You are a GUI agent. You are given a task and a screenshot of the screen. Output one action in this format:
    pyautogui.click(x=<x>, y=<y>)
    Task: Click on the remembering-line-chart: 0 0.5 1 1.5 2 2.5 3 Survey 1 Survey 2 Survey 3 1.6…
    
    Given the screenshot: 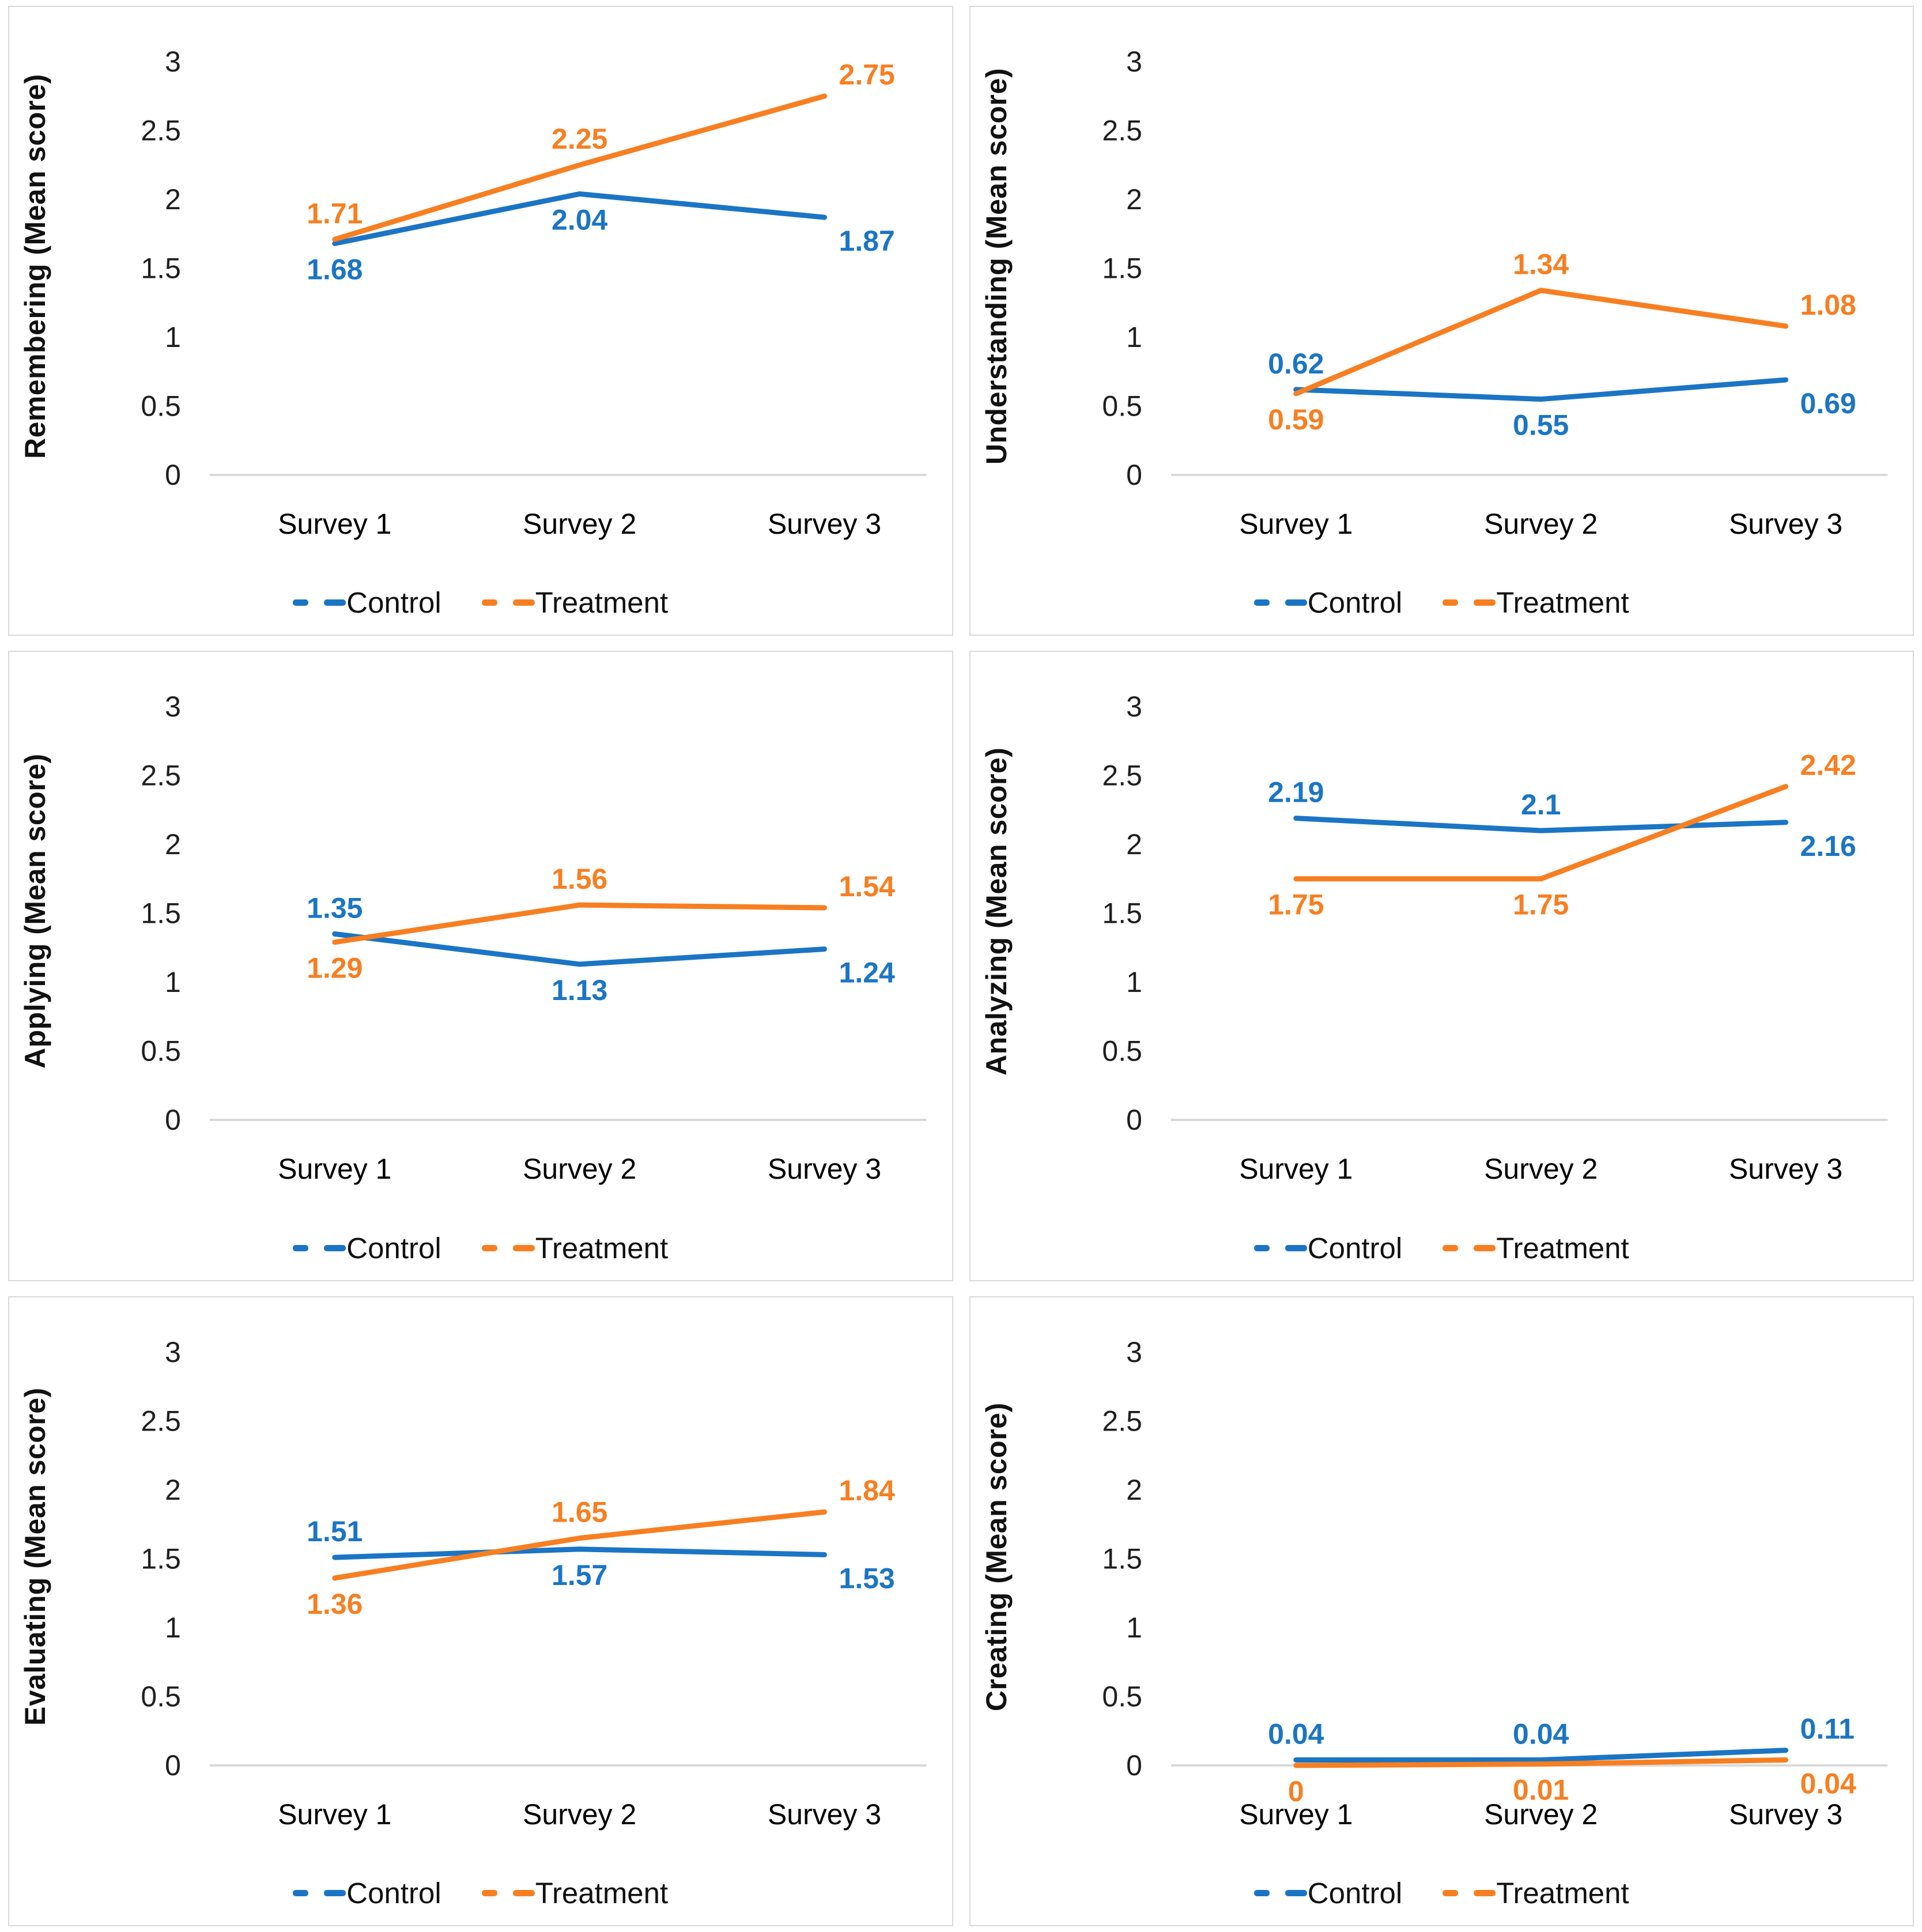 What is the action you would take?
    pyautogui.click(x=534, y=293)
    